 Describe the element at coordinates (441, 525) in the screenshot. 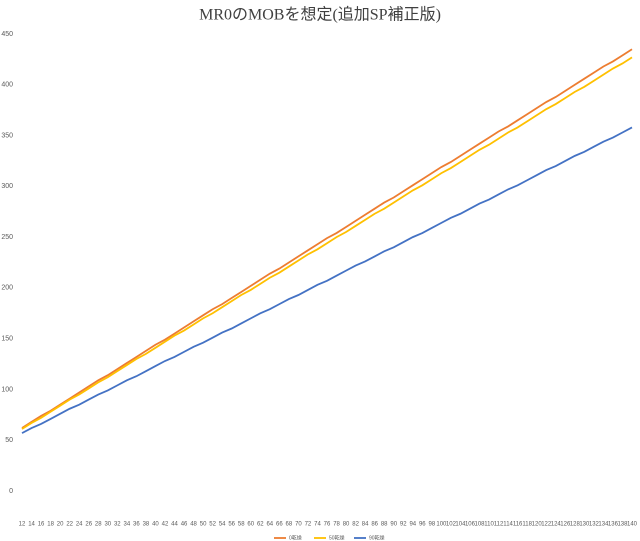

I see `x-tick-label: 100` at that location.